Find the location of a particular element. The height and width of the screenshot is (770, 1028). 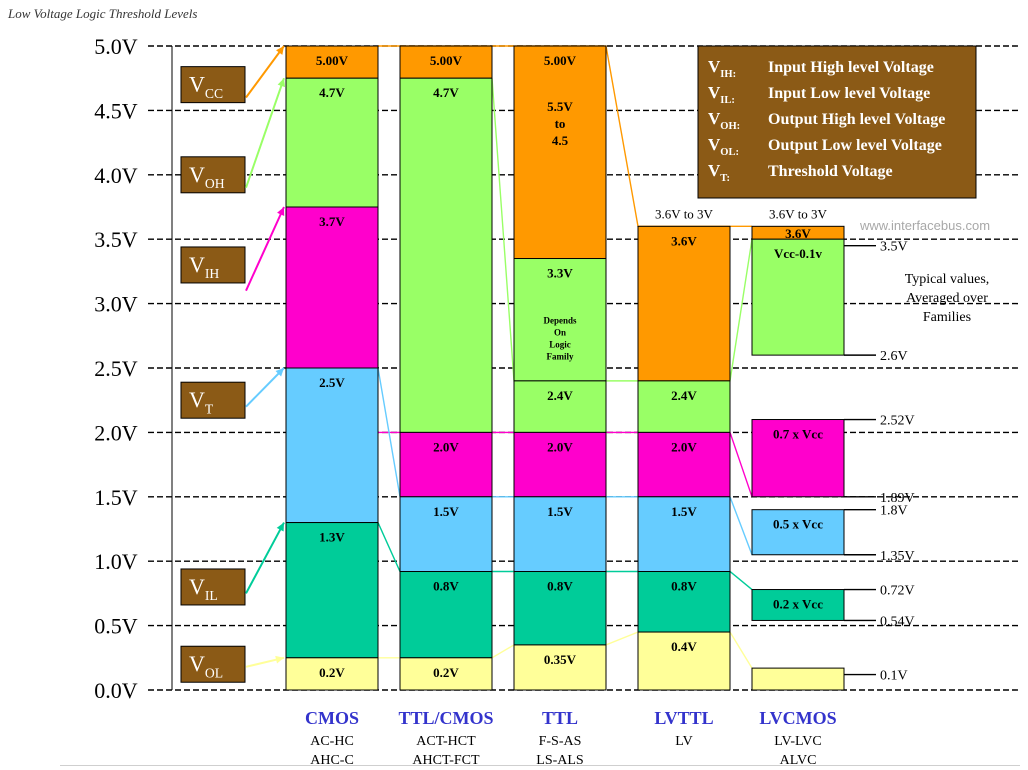

family-name: TTL/CMOS is located at coordinates (445, 718).